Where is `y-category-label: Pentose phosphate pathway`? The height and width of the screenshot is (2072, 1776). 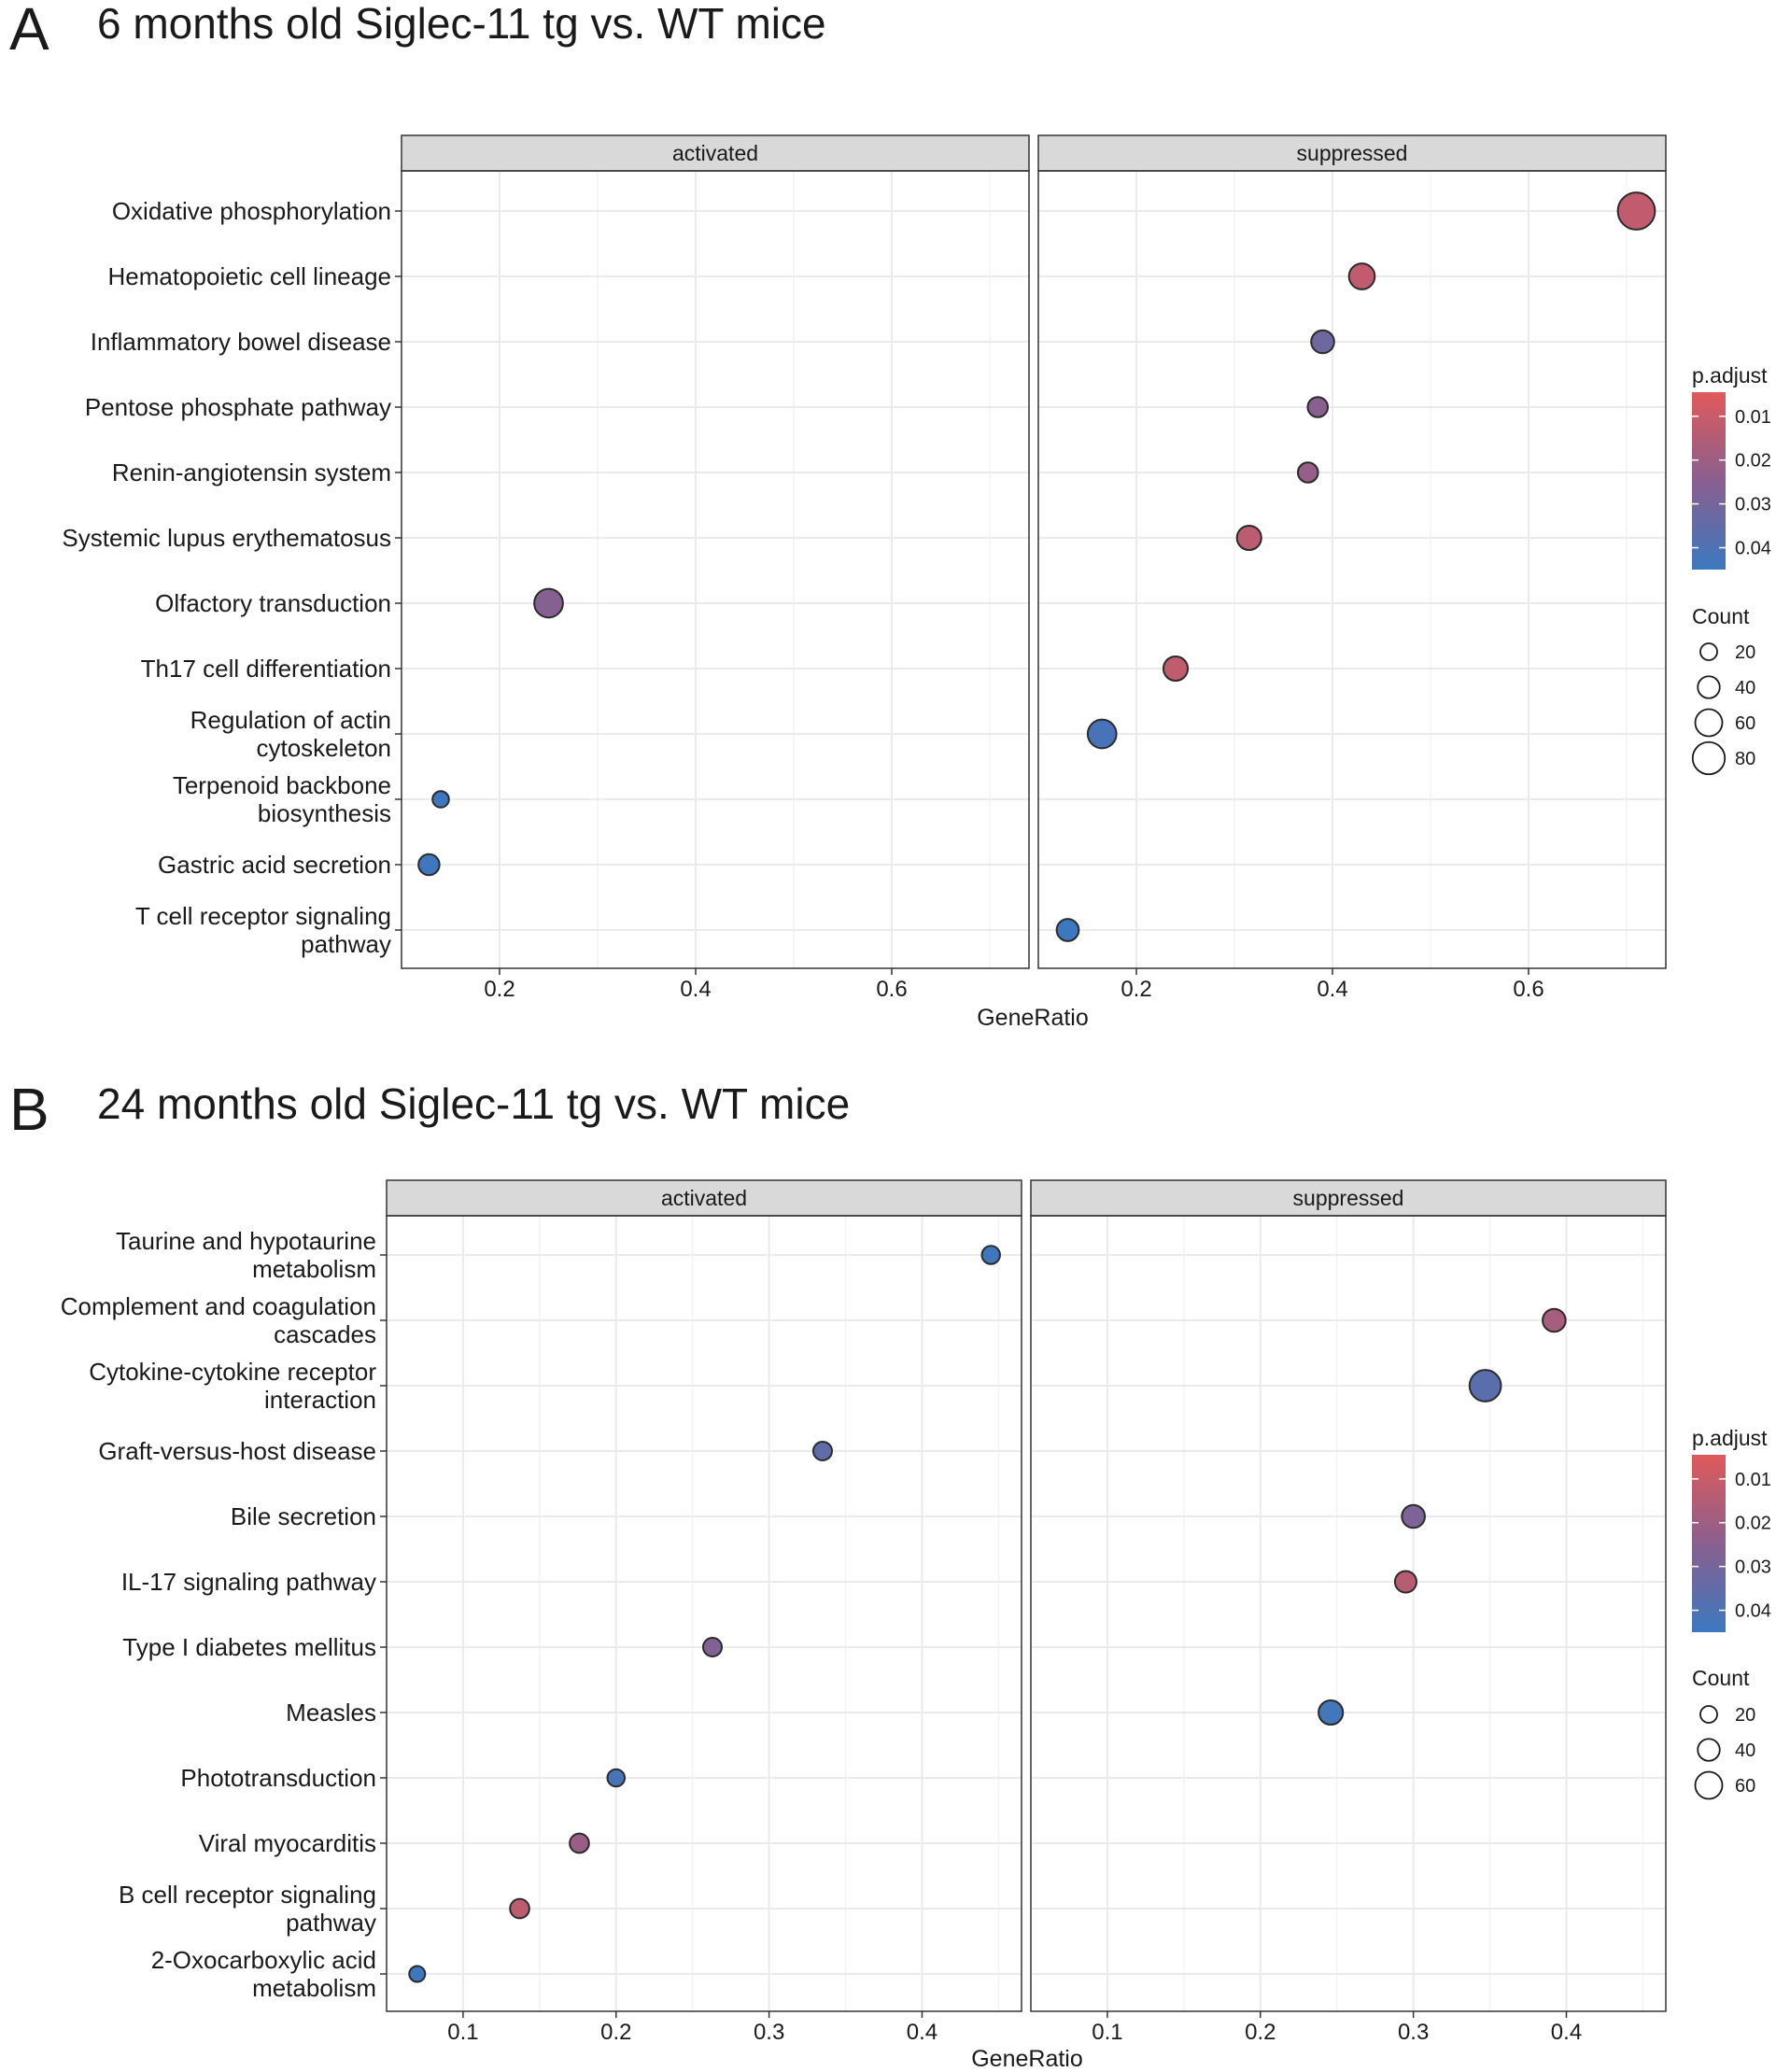
y-category-label: Pentose phosphate pathway is located at coordinates (238, 407).